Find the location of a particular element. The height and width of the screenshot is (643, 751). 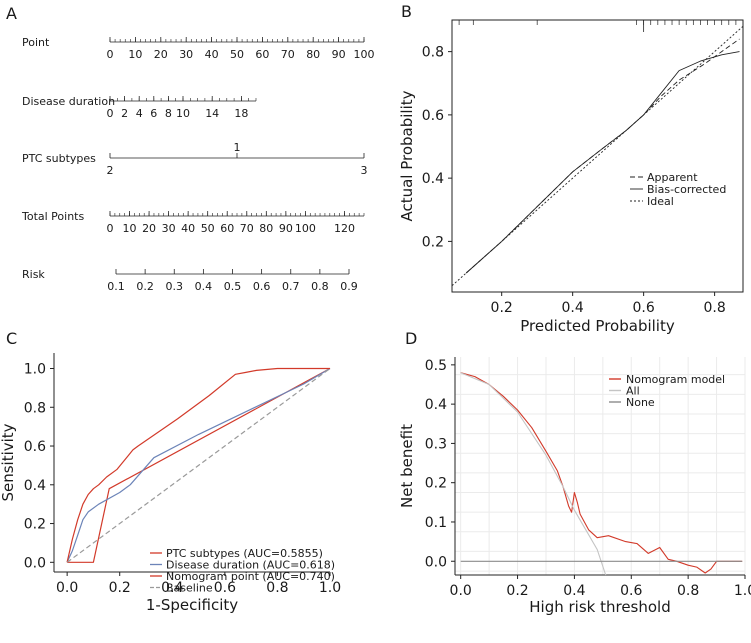

nomogram-row-label: Total Points is located at coordinates (52, 216).